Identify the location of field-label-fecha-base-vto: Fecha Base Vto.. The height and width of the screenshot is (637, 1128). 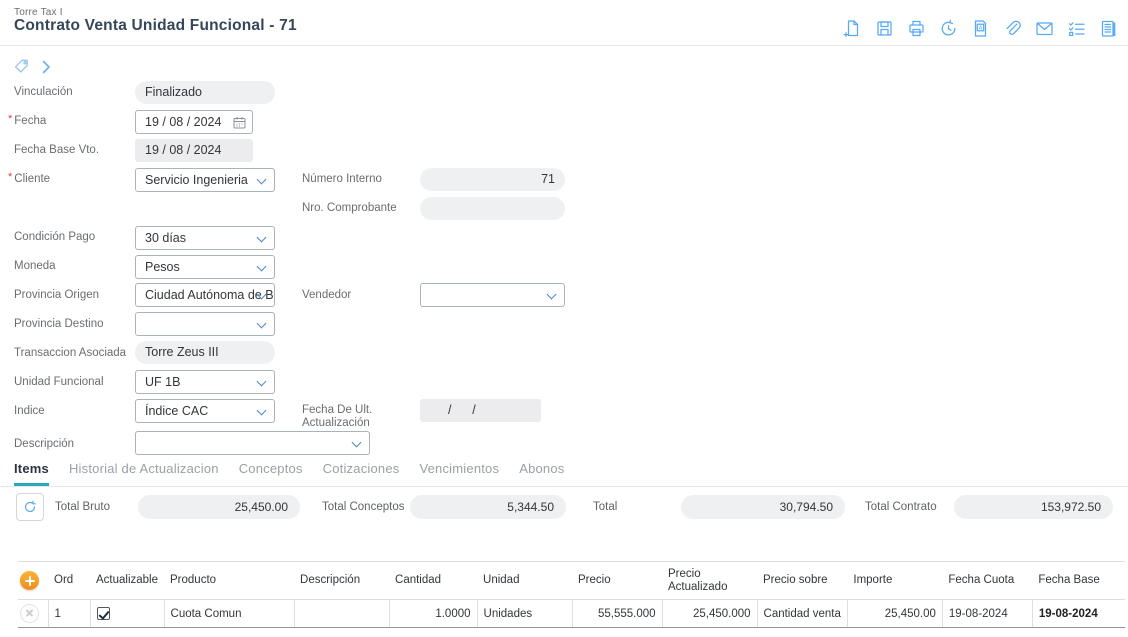
(57, 150).